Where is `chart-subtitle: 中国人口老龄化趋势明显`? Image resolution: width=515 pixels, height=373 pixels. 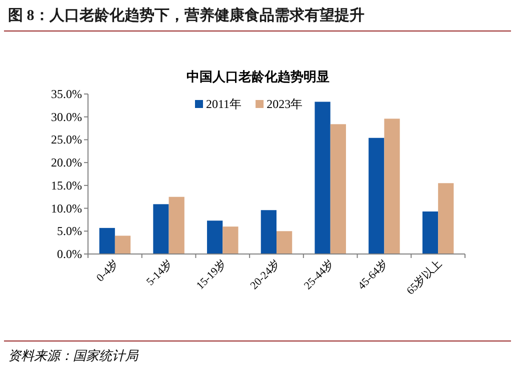 chart-subtitle: 中国人口老龄化趋势明显 is located at coordinates (258, 77).